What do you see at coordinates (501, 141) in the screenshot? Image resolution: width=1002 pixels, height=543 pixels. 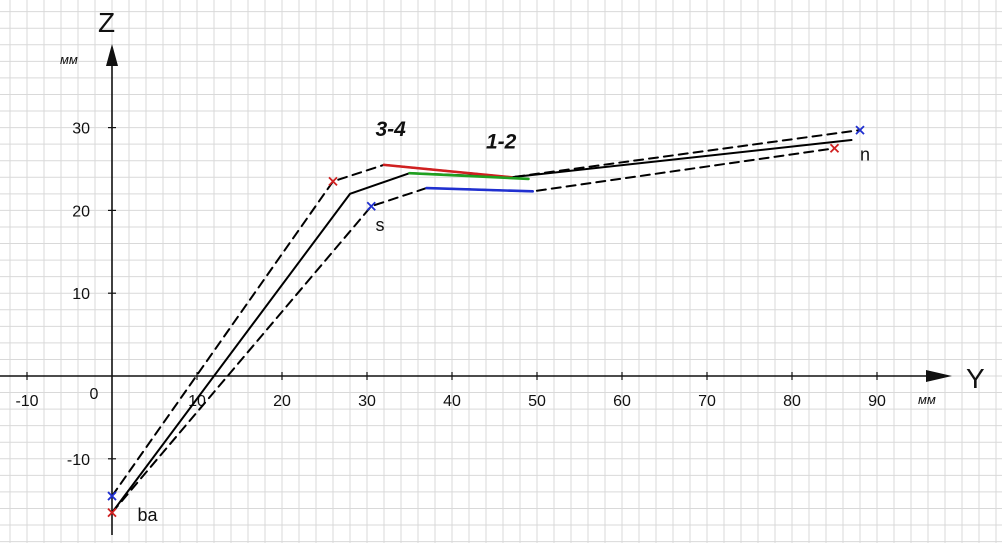 I see `annotation-label: 1-2` at bounding box center [501, 141].